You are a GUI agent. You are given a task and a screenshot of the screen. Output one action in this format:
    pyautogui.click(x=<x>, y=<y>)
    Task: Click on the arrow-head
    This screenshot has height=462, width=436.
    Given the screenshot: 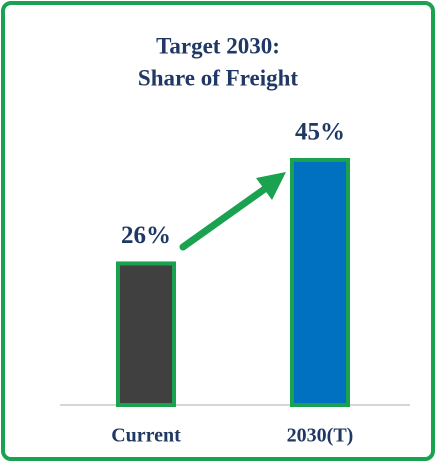 What is the action you would take?
    pyautogui.click(x=271, y=186)
    